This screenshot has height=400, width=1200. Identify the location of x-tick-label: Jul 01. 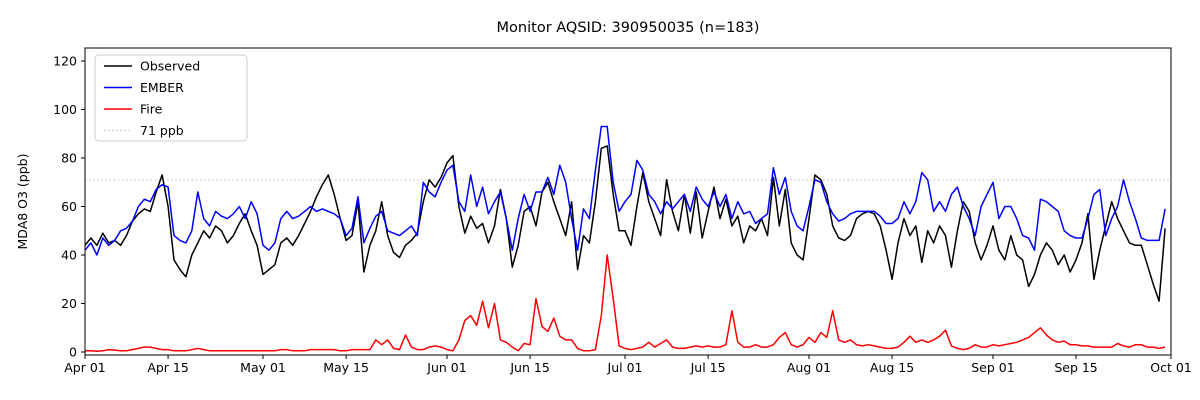
(625, 367).